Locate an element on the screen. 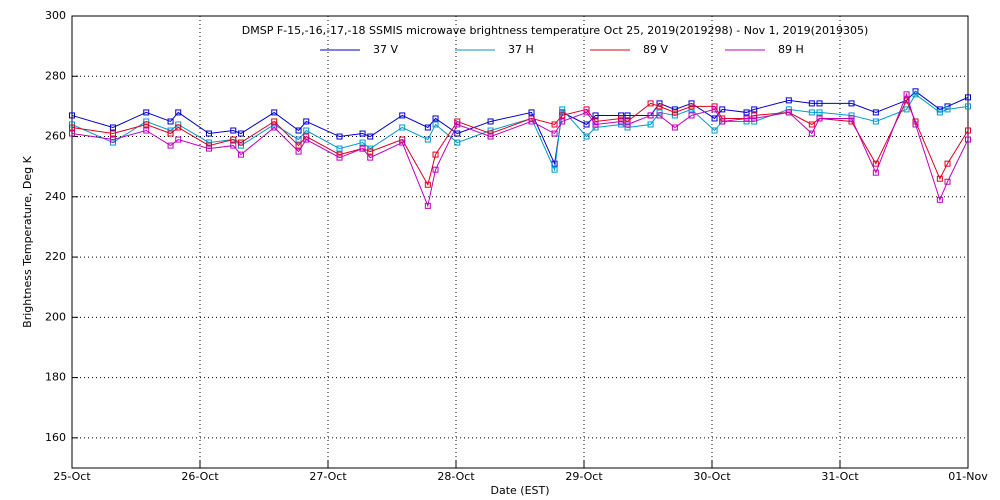  y-tick-label: 160 is located at coordinates (55, 437).